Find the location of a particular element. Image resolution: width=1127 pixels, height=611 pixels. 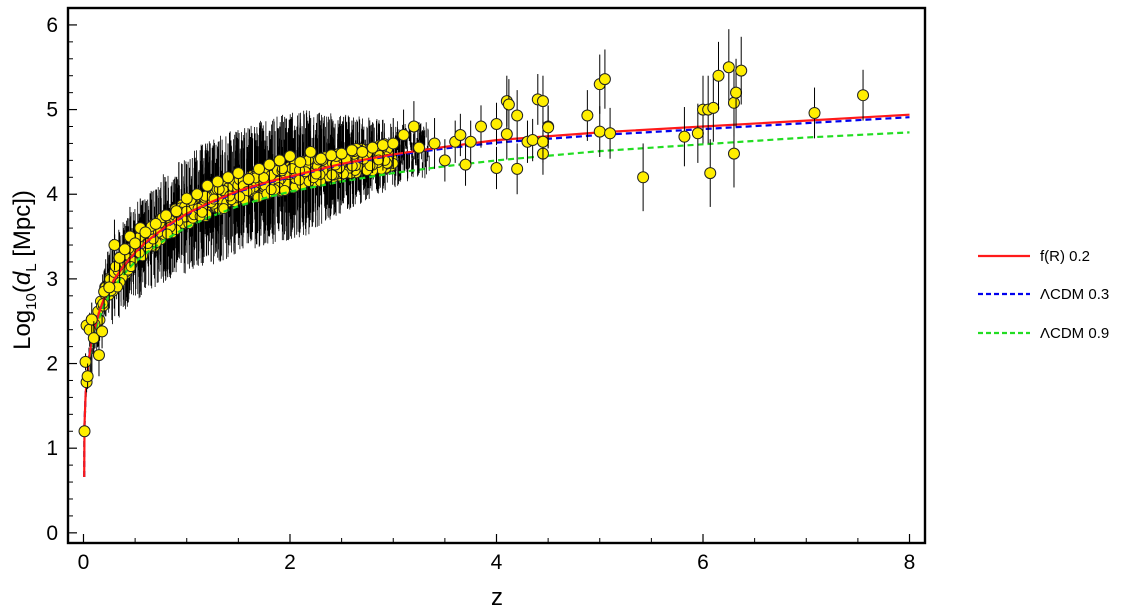

y-axis-title: Log10(dL [Mpc]) is located at coordinates (24, 270).